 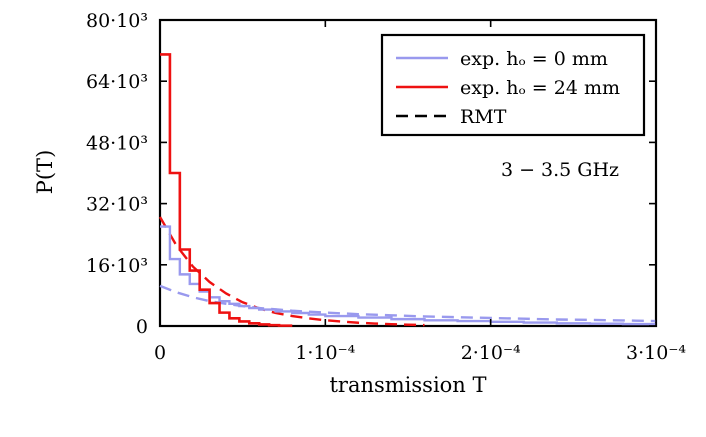 I want to click on series-rmt-h24, so click(x=291, y=271).